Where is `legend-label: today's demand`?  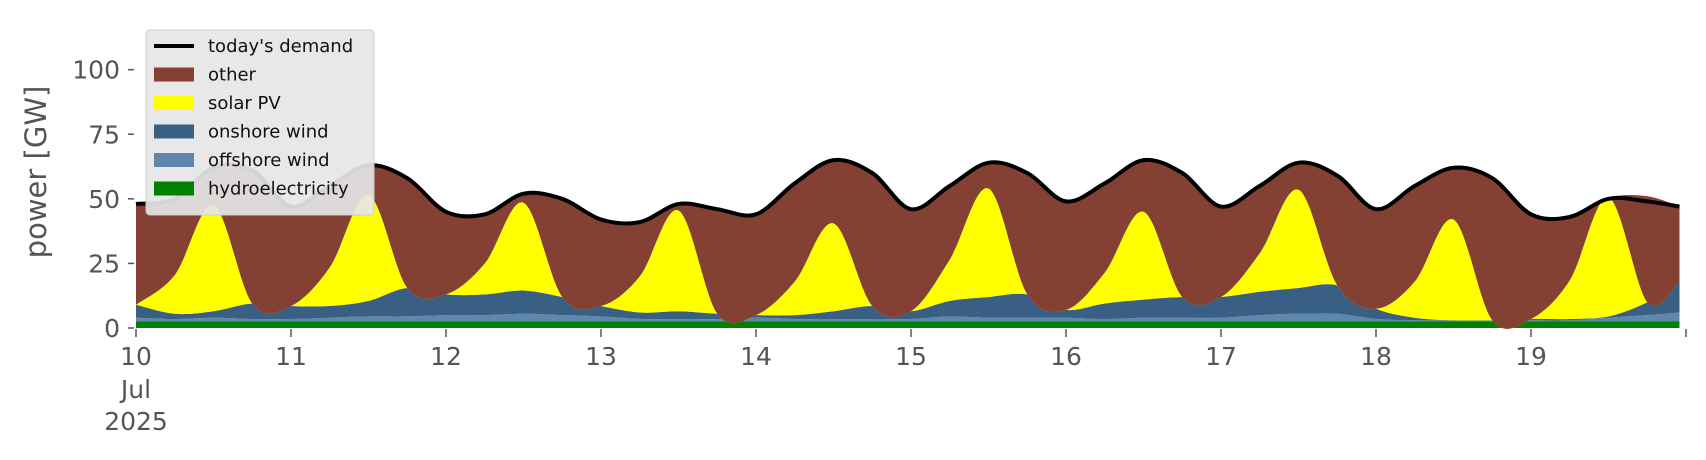
legend-label: today's demand is located at coordinates (280, 46).